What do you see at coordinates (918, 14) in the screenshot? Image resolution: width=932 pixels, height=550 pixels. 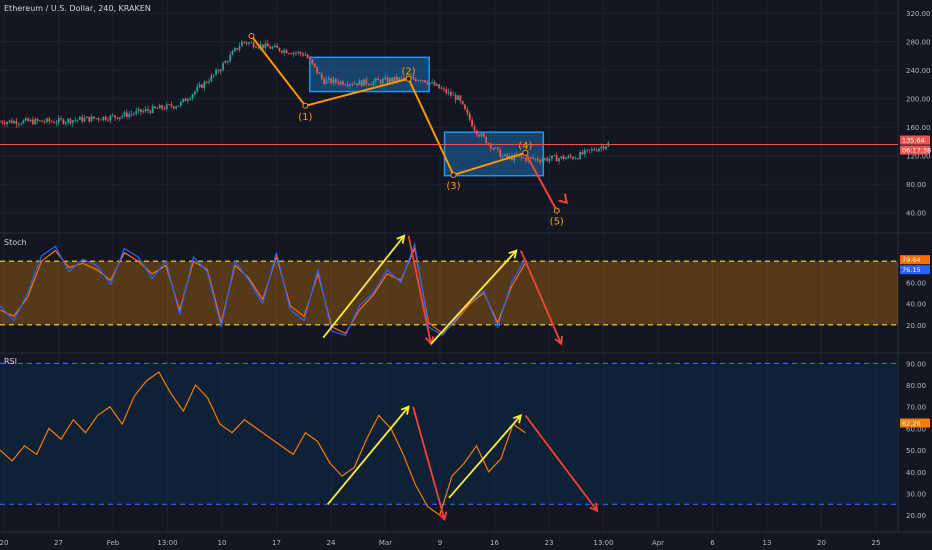 I see `price-axis-tick: 320.00` at bounding box center [918, 14].